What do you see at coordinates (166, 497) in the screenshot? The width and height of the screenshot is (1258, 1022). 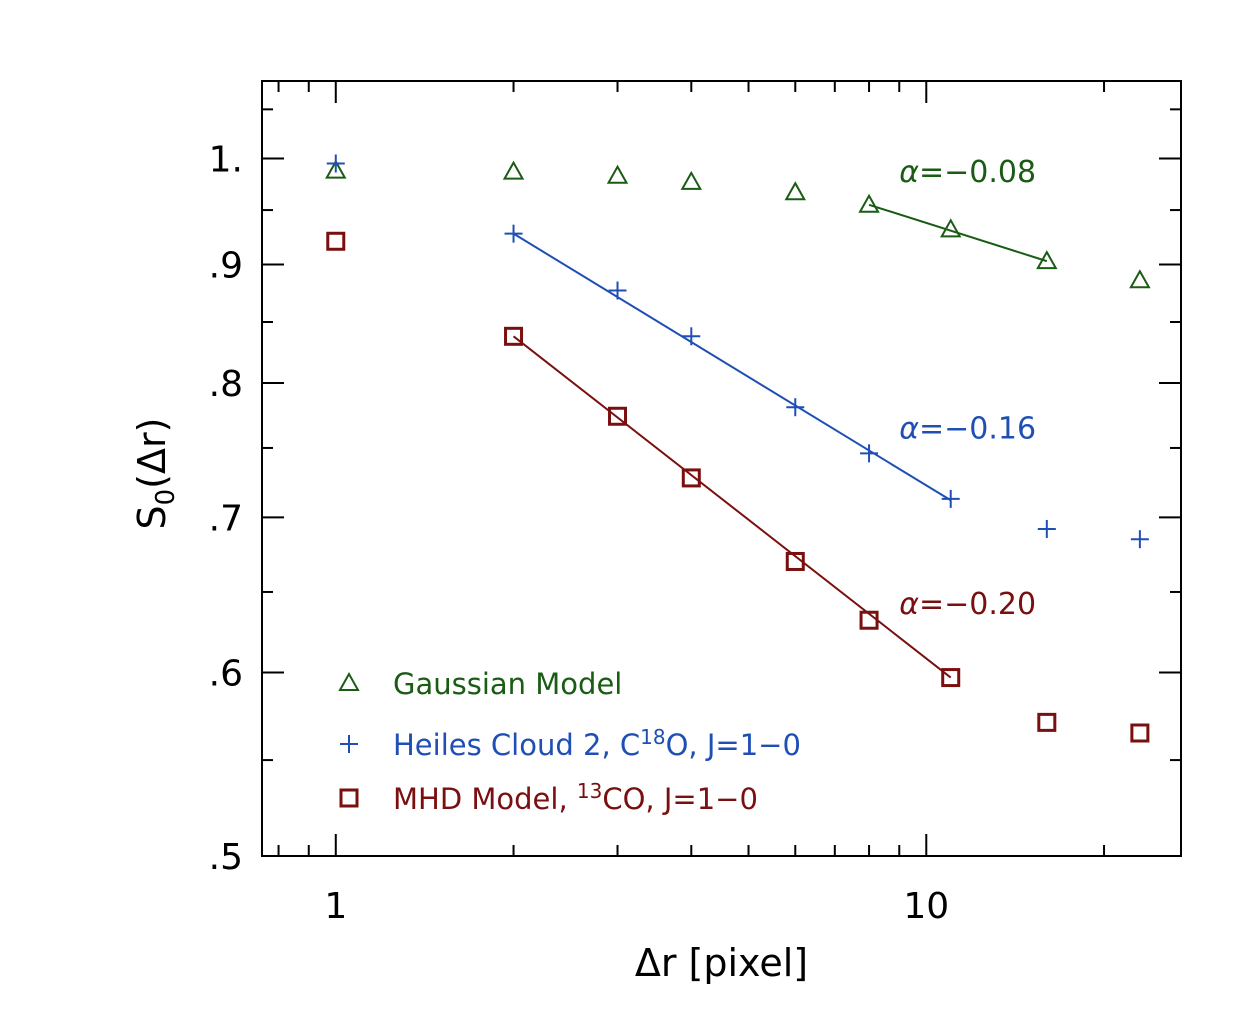 I see `y-axis-label-subscript: 0` at bounding box center [166, 497].